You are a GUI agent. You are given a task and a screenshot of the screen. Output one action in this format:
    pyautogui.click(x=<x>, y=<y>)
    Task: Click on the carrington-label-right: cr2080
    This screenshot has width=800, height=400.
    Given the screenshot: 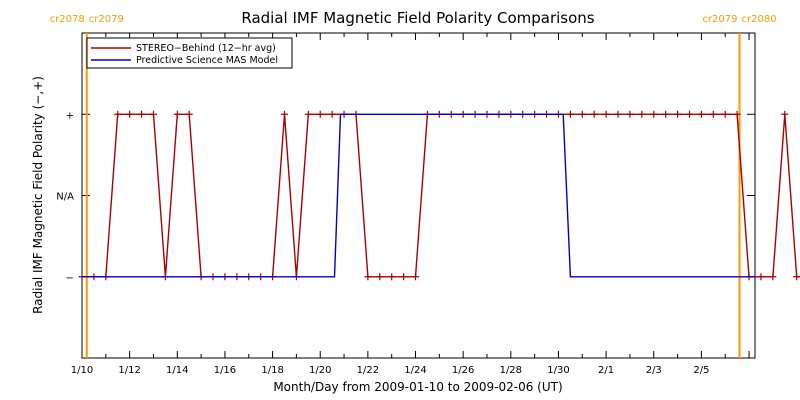 What is the action you would take?
    pyautogui.click(x=759, y=19)
    